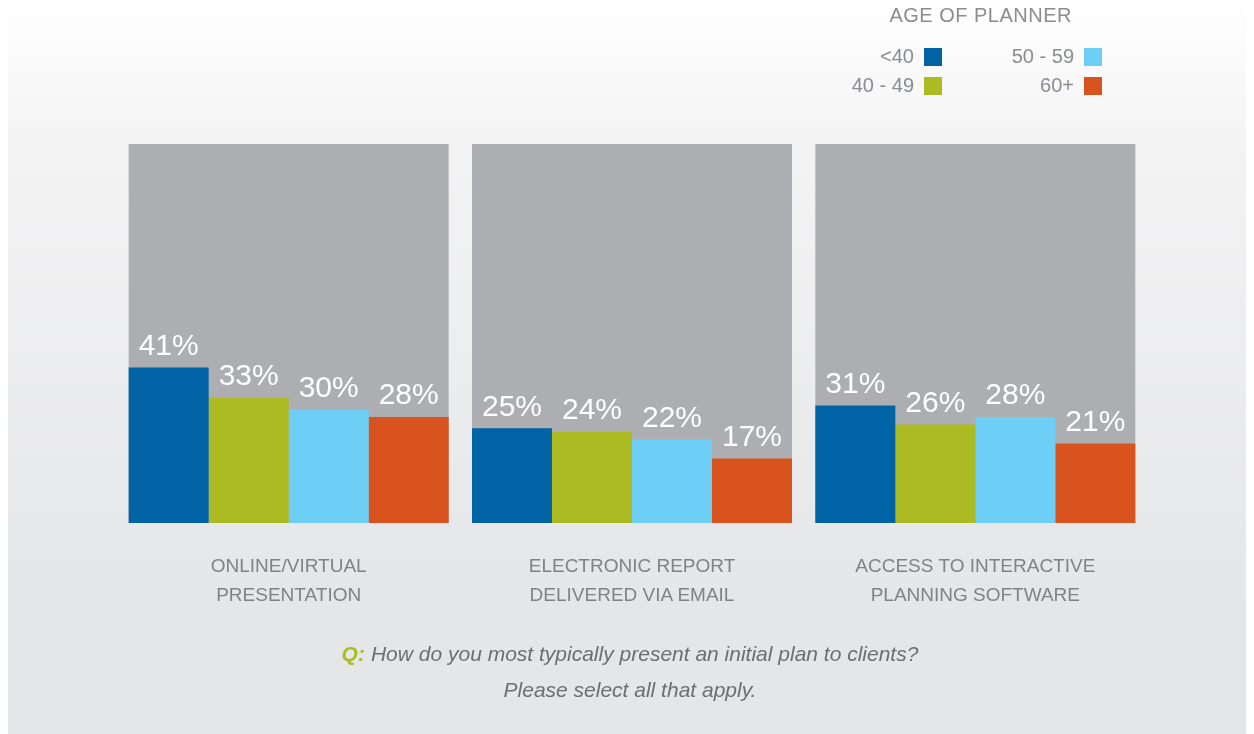 This screenshot has width=1254, height=734. Describe the element at coordinates (1042, 56) in the screenshot. I see `legend-label: 50 - 59` at that location.